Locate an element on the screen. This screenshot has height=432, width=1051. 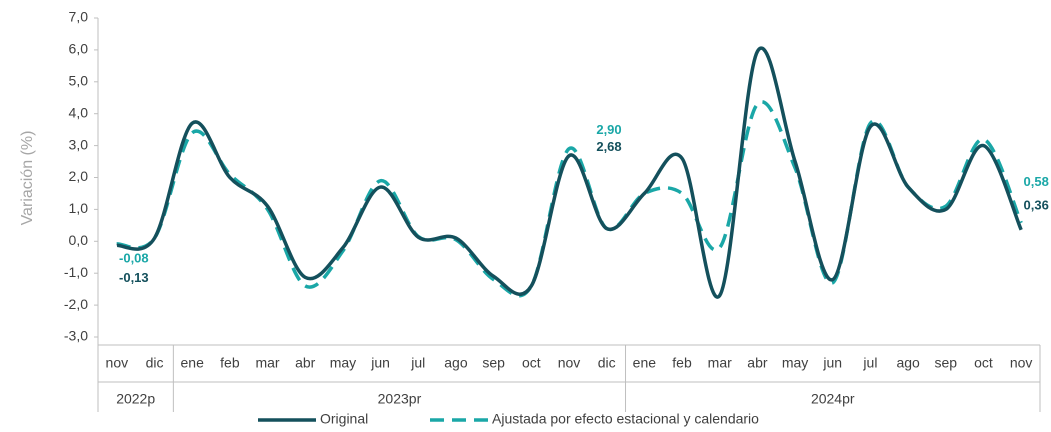
y-tick-label: 5,0 is located at coordinates (79, 81).